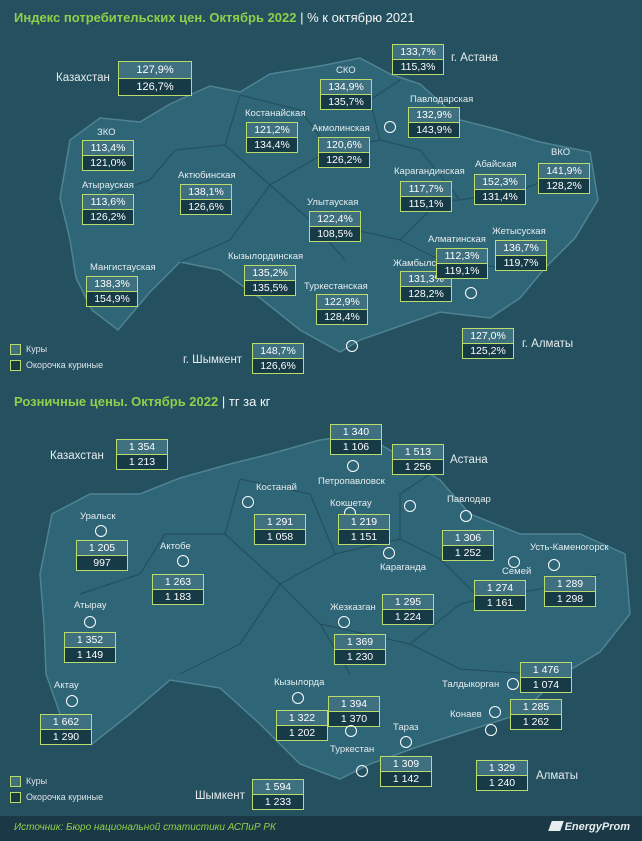 This screenshot has height=841, width=642. What do you see at coordinates (360, 642) in the screenshot?
I see `price-value-kury: 1 369` at bounding box center [360, 642].